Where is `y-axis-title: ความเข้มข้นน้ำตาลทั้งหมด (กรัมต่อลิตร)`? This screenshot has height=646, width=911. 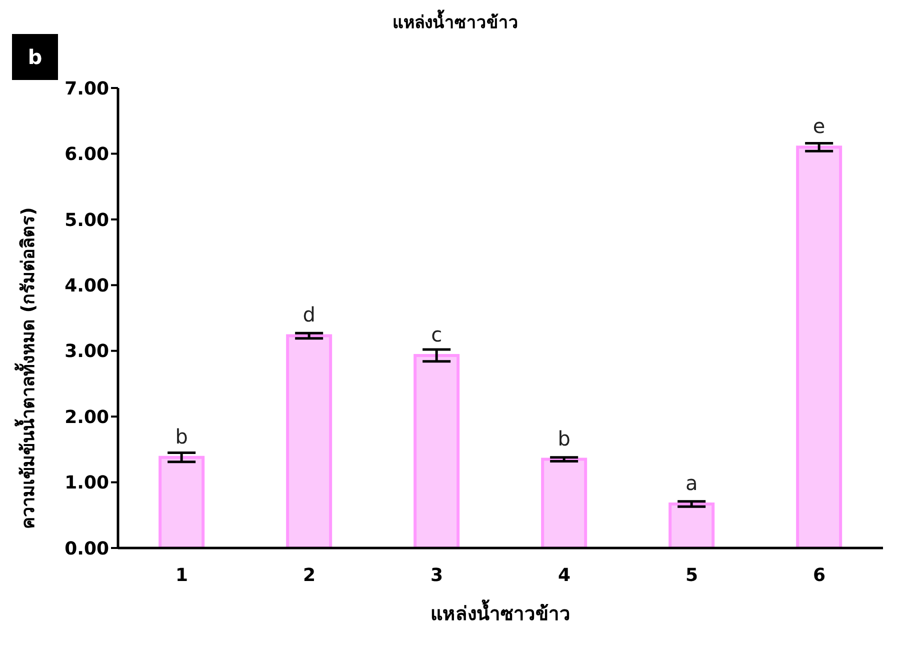 y-axis-title: ความเข้มข้นน้ำตาลทั้งหมด (กรัมต่อลิตร) is located at coordinates (26, 368).